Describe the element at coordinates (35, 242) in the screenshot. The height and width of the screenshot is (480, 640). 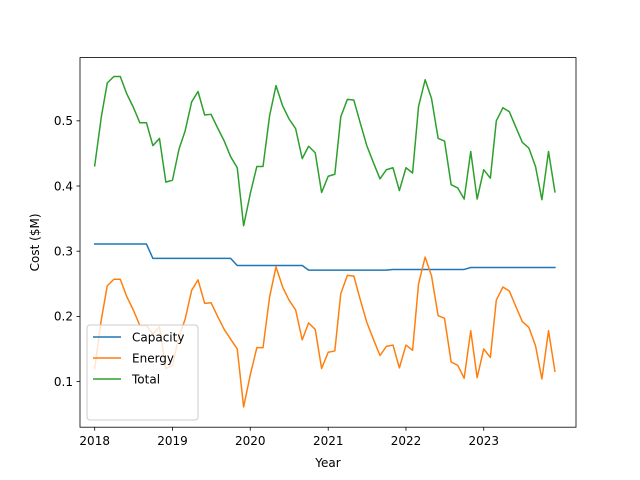
I see `y-axis-label: Cost ($M)` at that location.